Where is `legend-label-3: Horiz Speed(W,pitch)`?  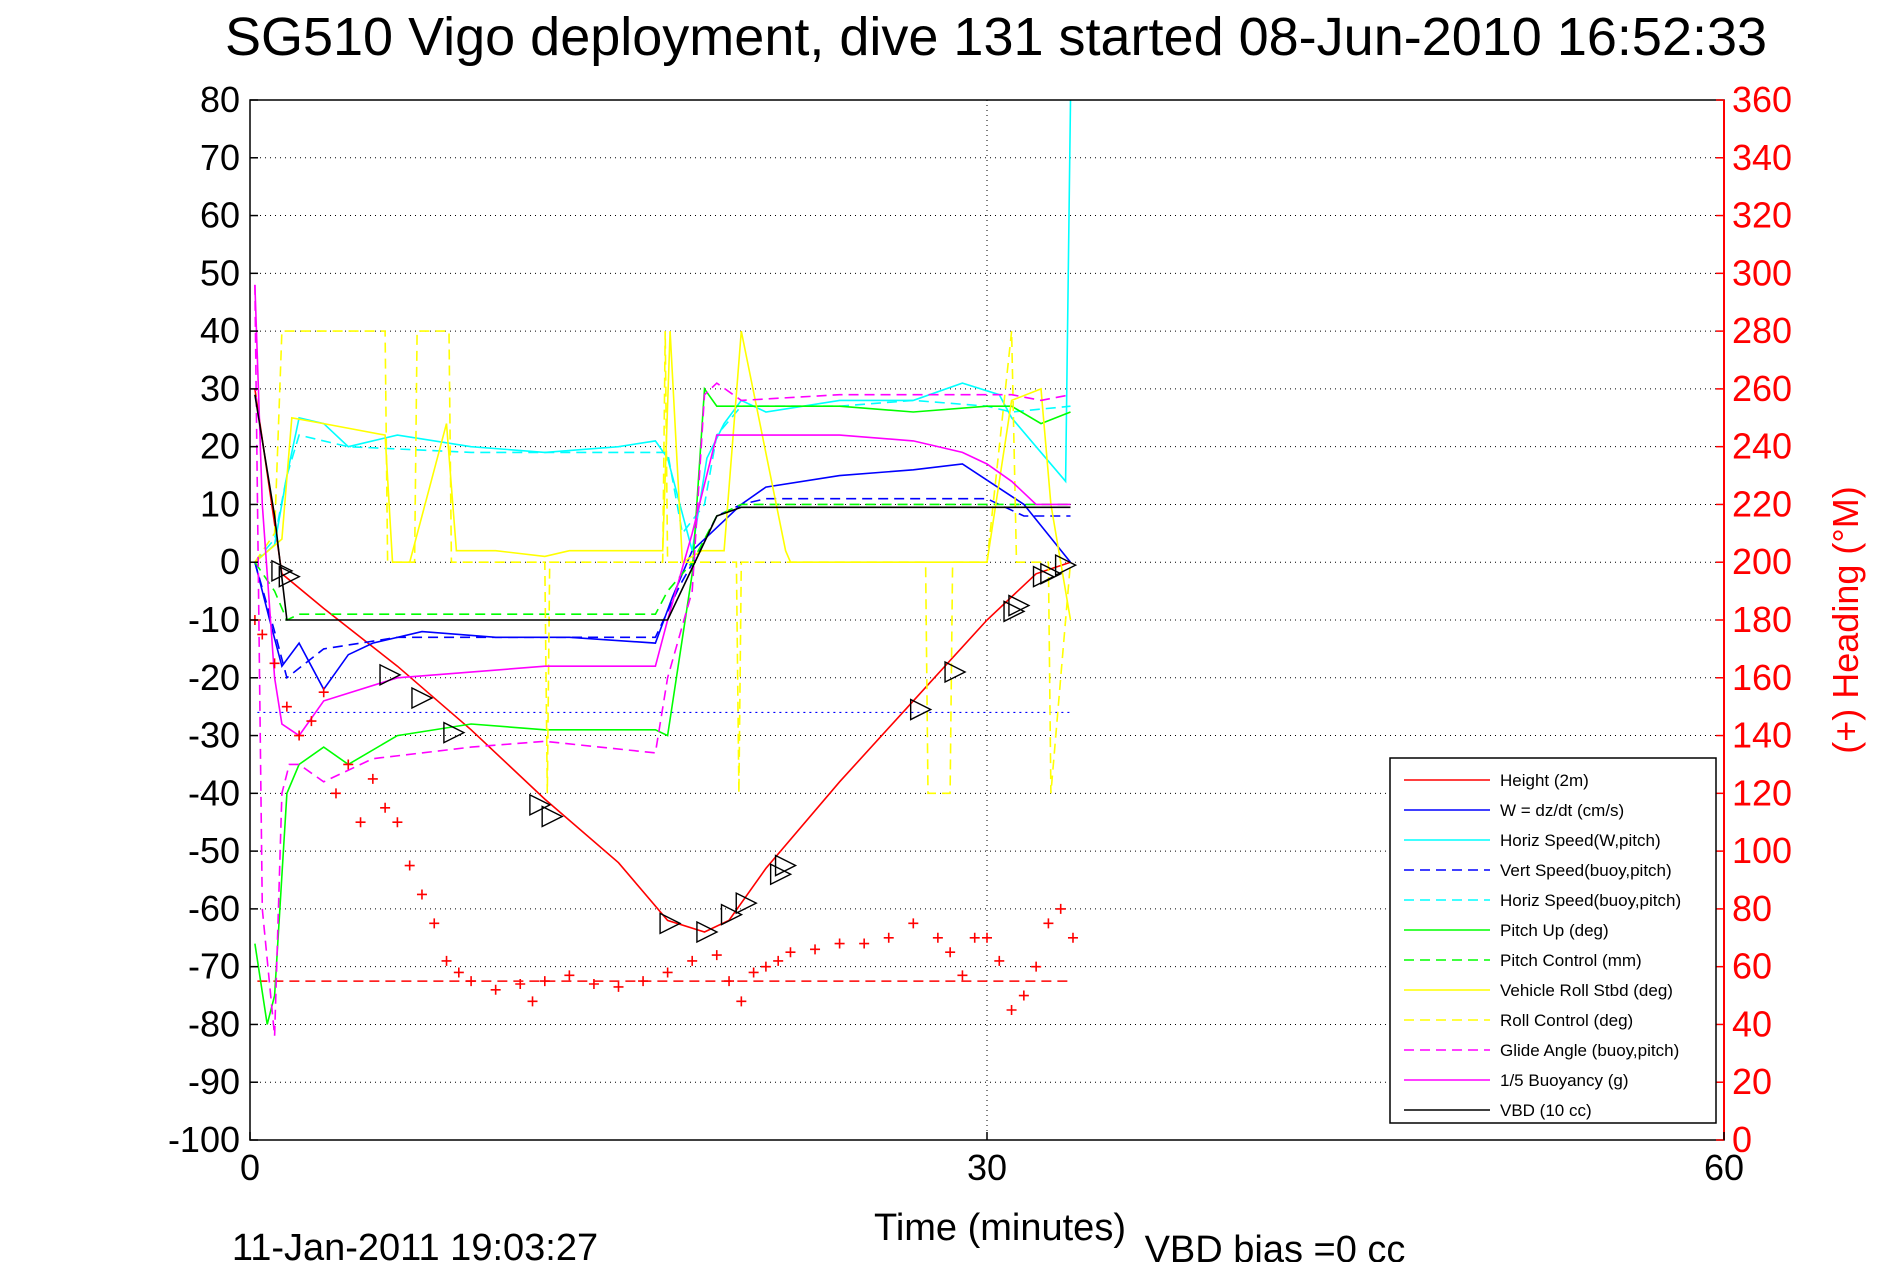 legend-label-3: Horiz Speed(W,pitch) is located at coordinates (1580, 840).